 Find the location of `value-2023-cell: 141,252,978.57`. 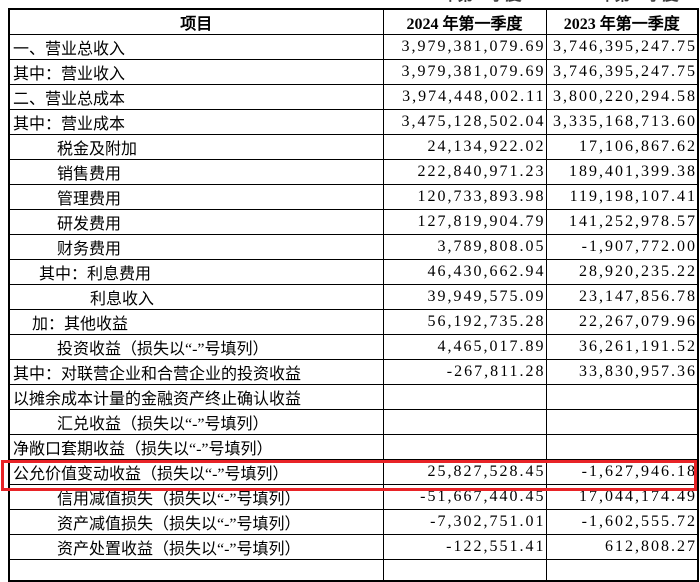

value-2023-cell: 141,252,978.57 is located at coordinates (622, 222).